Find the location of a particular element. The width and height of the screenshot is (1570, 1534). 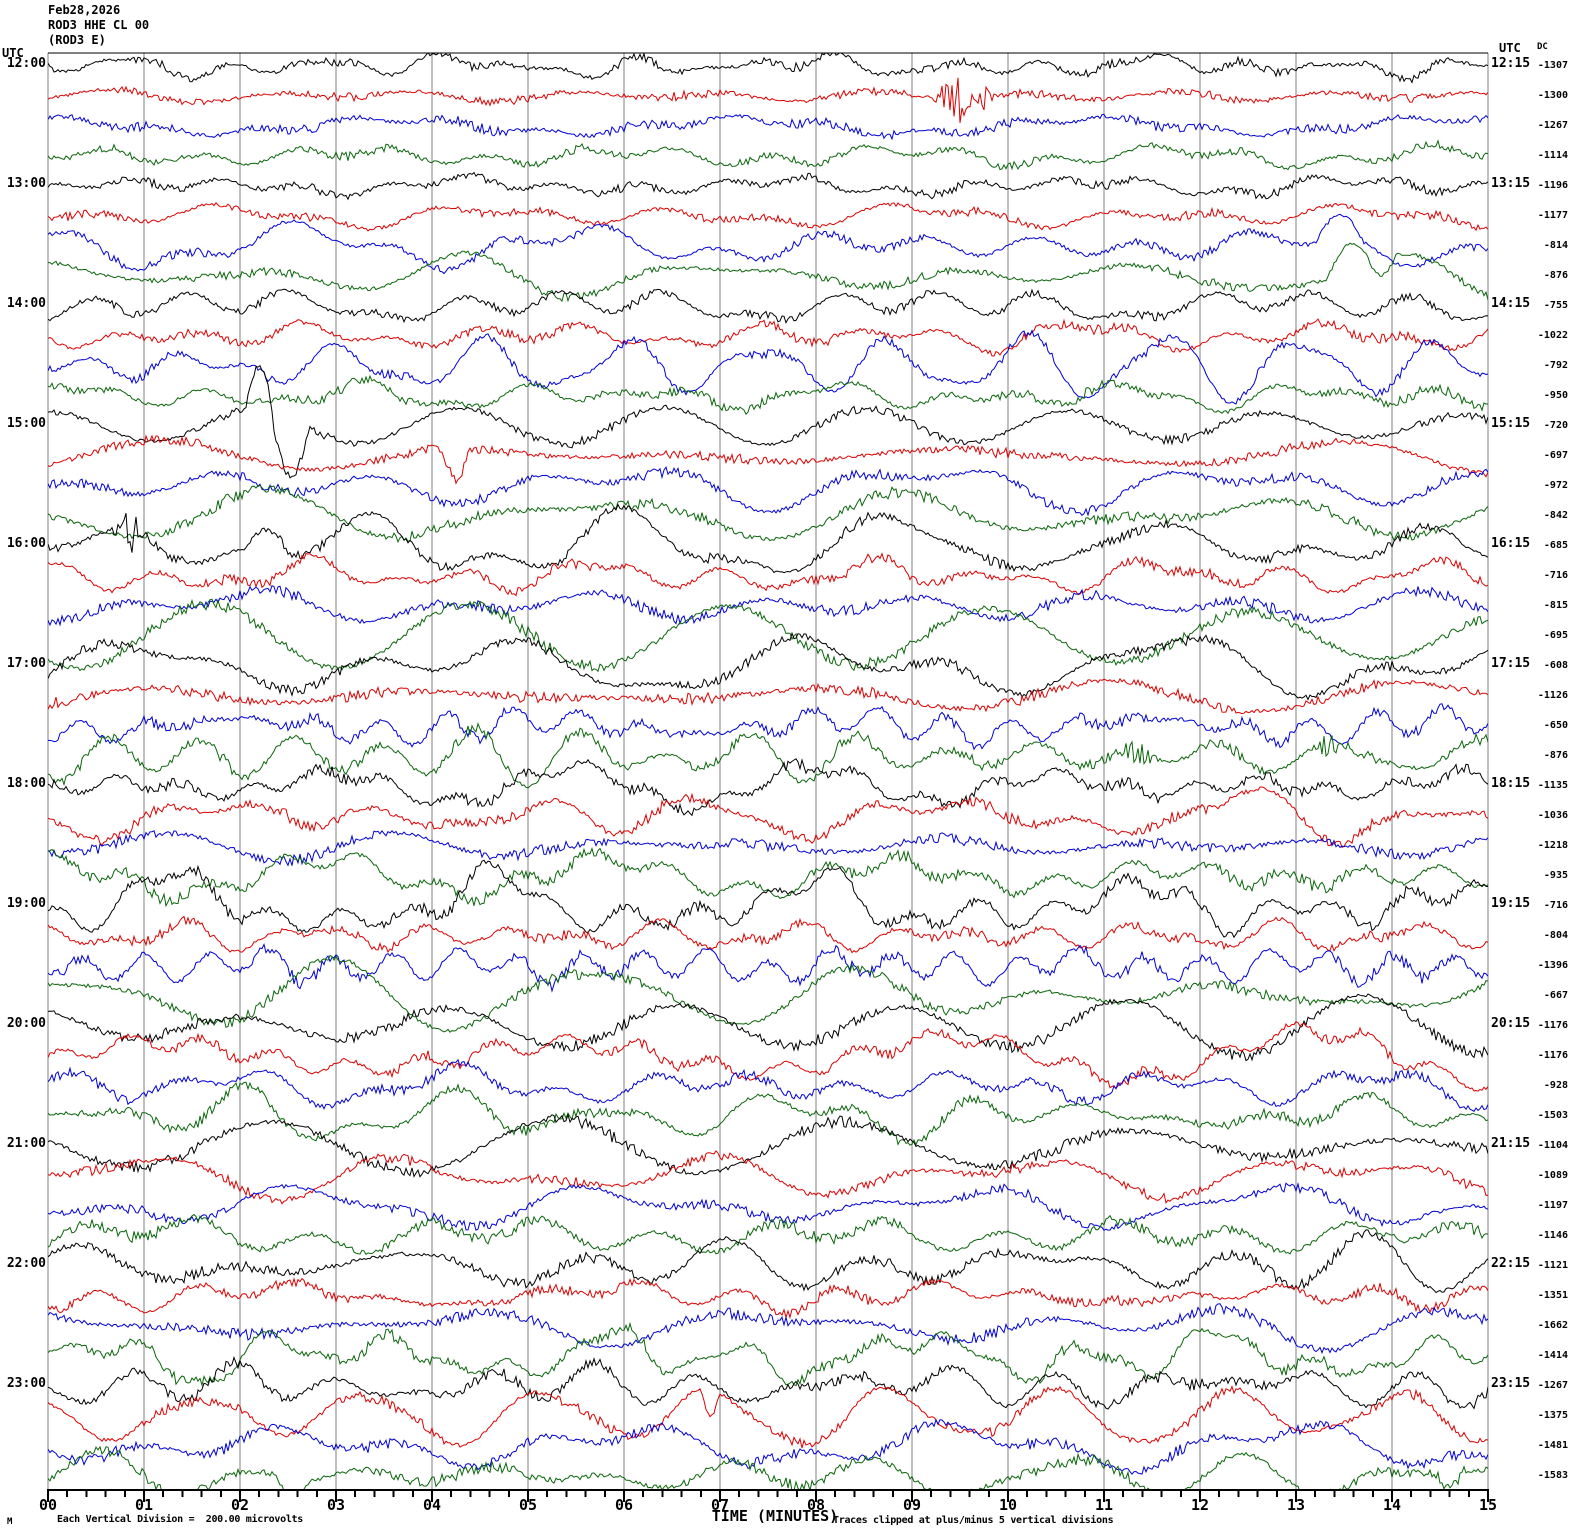

header-channel-name: (ROD3 E) is located at coordinates (77, 40).